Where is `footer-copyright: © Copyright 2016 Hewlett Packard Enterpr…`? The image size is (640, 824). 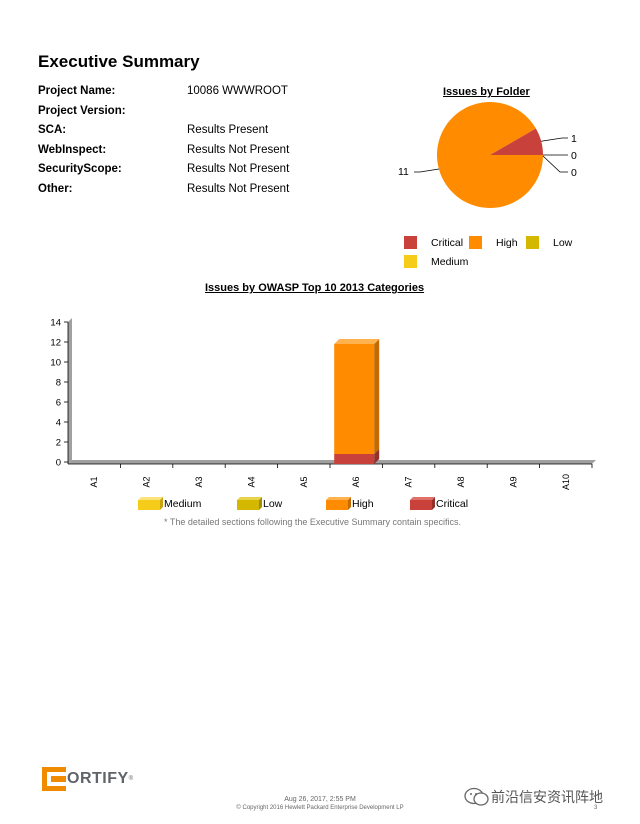 footer-copyright: © Copyright 2016 Hewlett Packard Enterpr… is located at coordinates (320, 808).